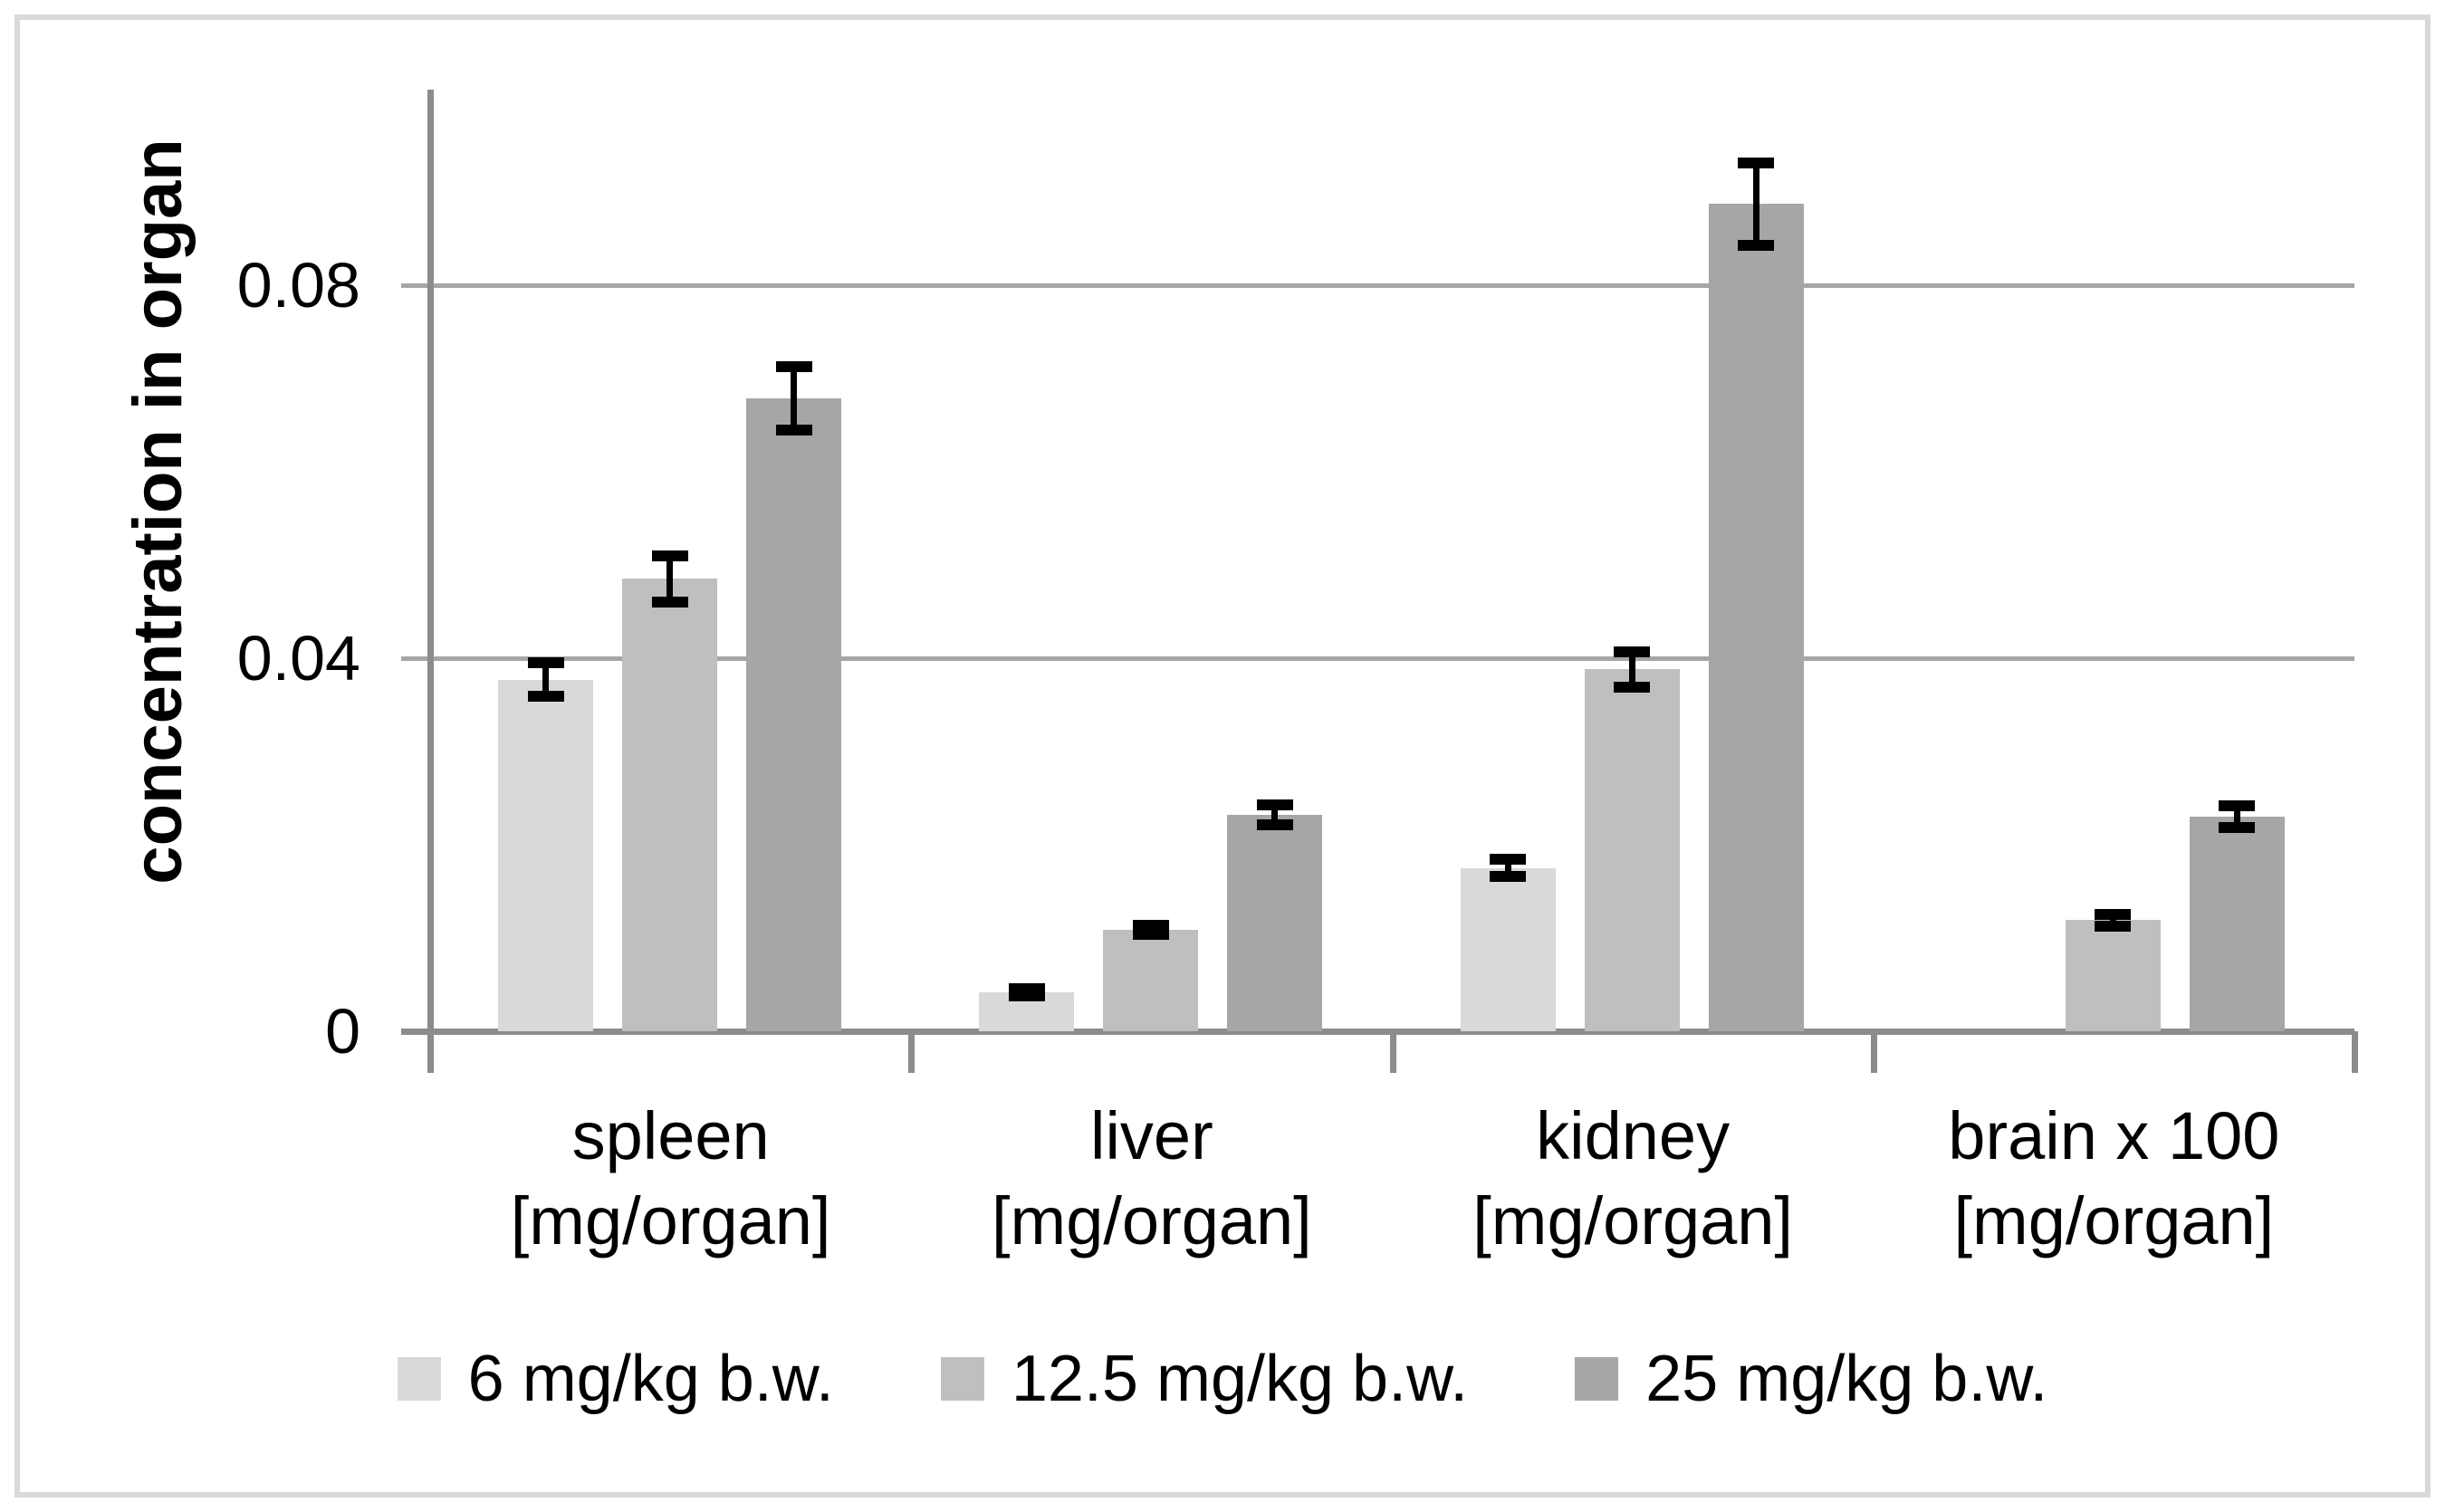 The image size is (2445, 1512). I want to click on legend-item: 6 mg/kg b.w., so click(615, 1379).